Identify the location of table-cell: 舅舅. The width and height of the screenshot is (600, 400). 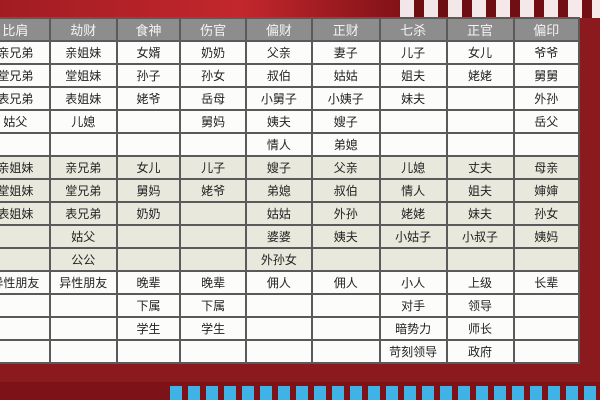
(546, 75).